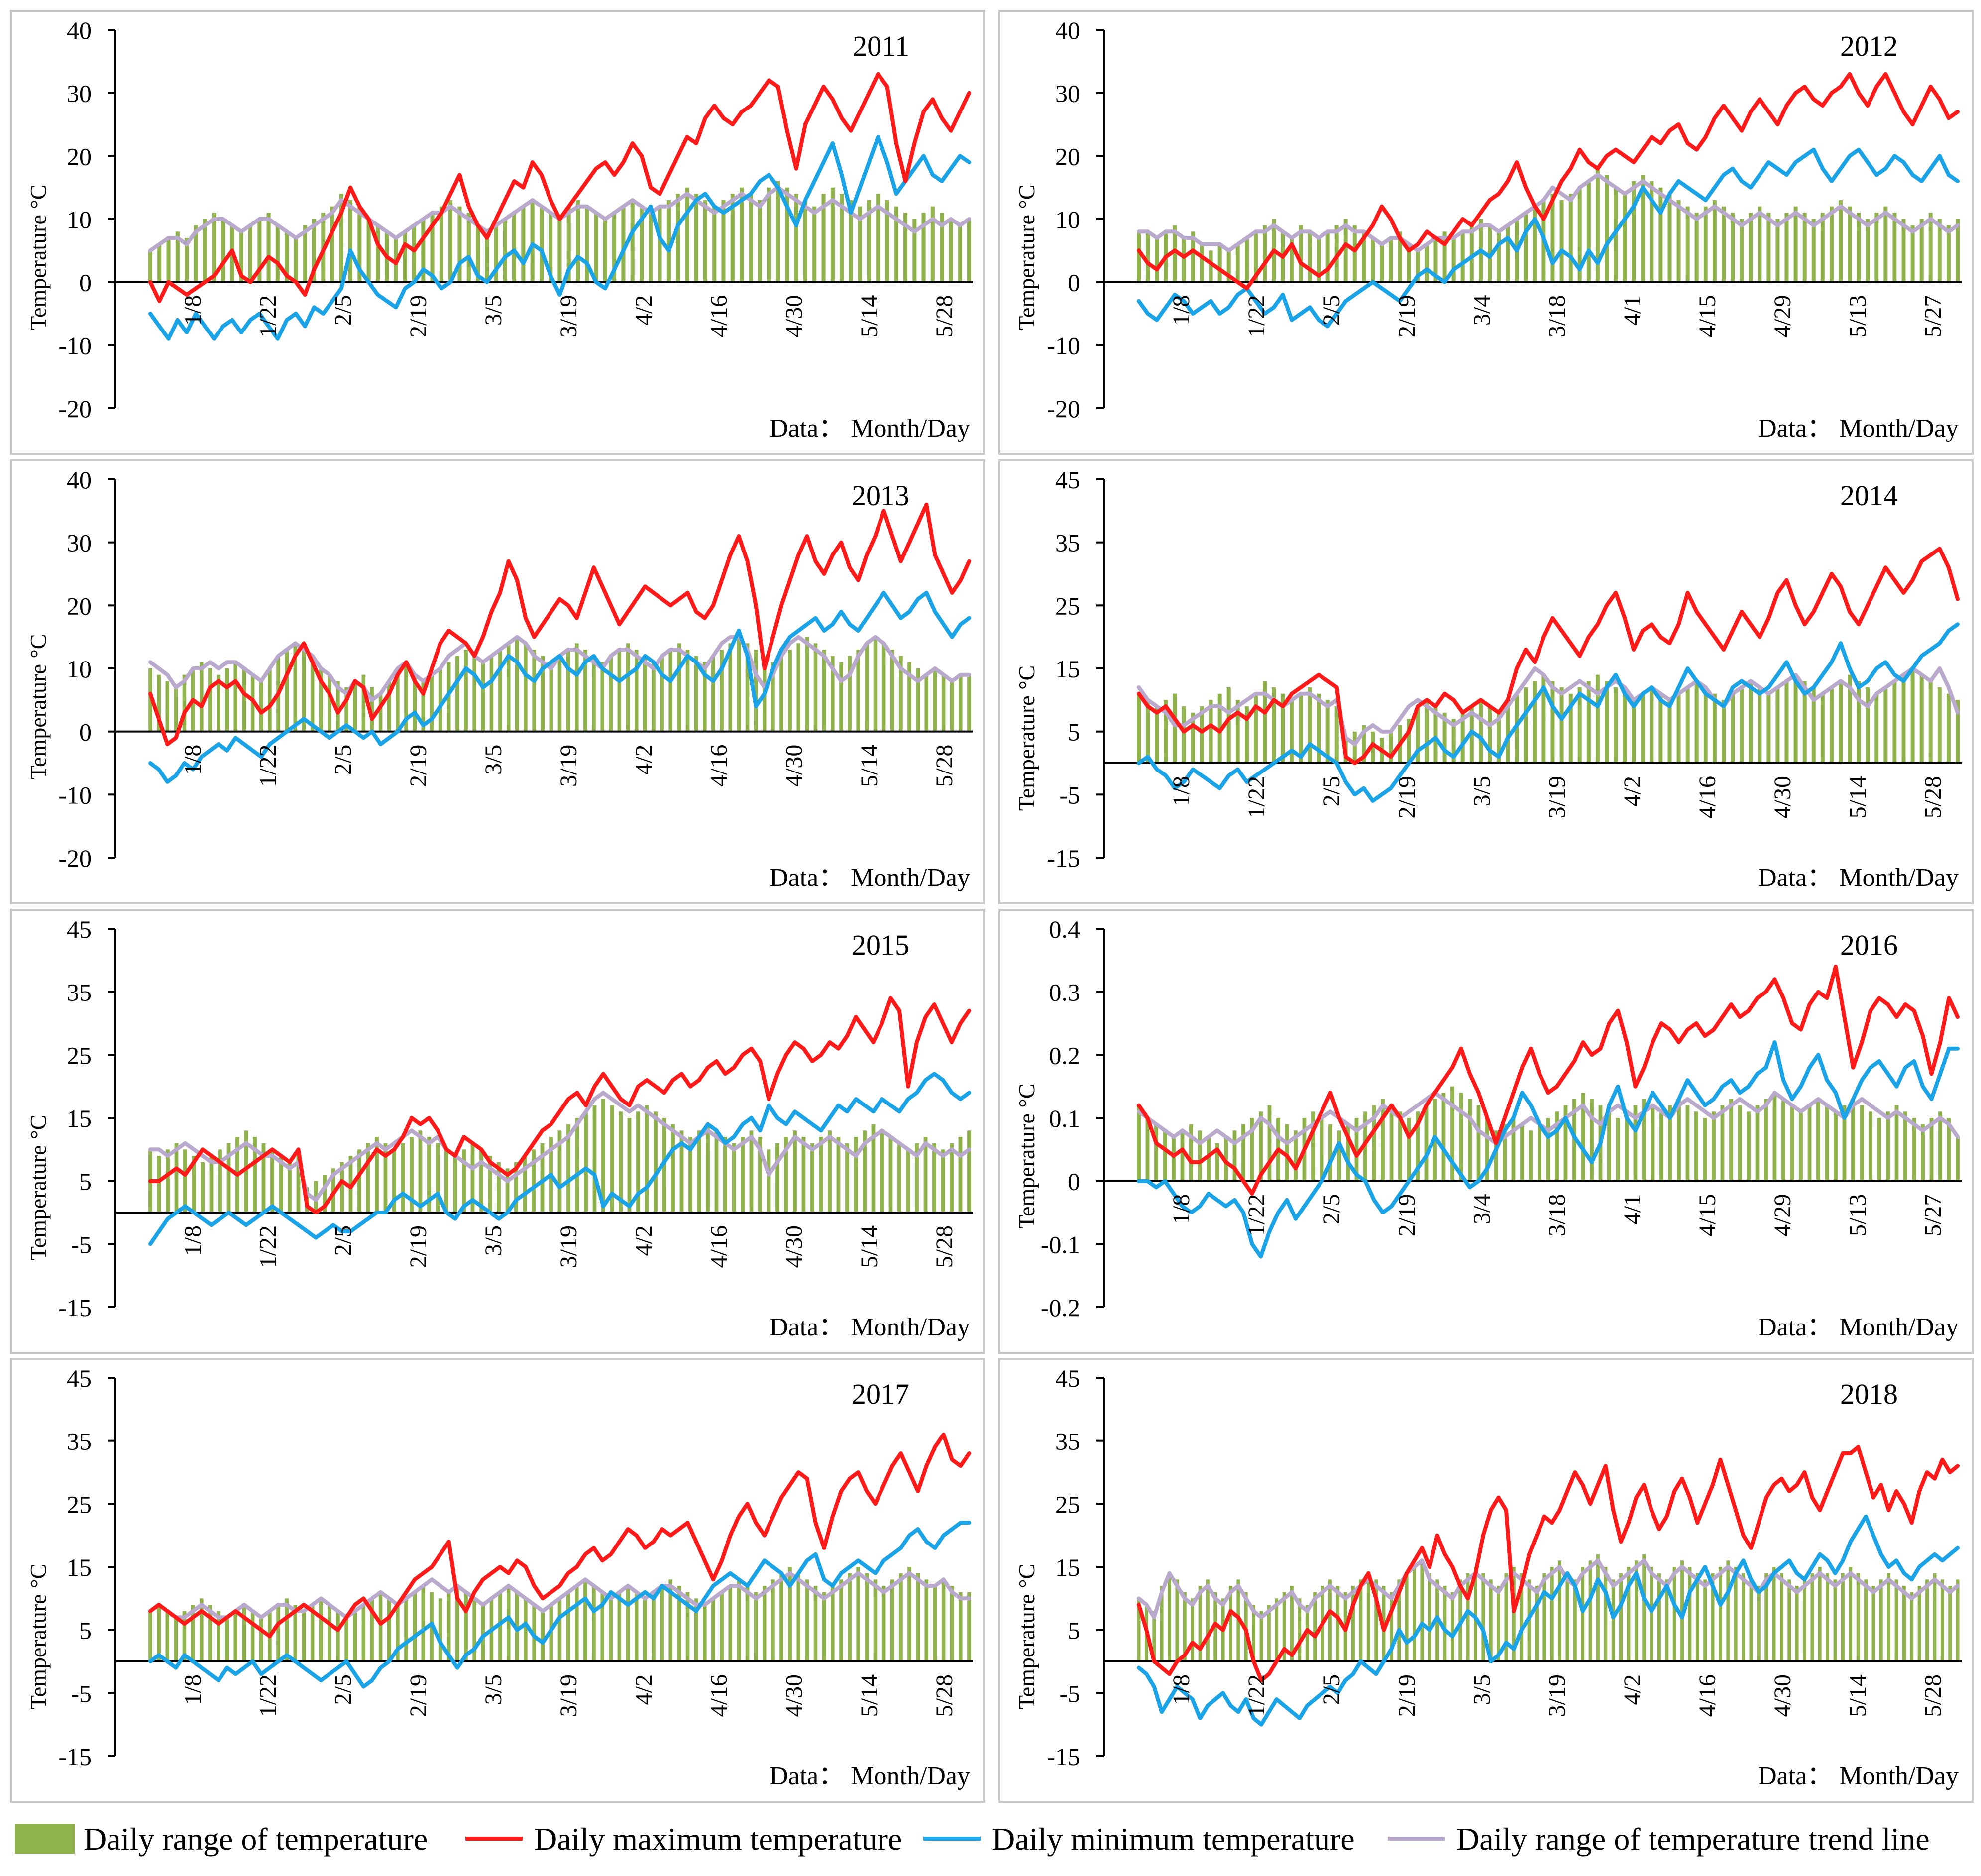  What do you see at coordinates (1557, 797) in the screenshot?
I see `x-tick-label: 3/19` at bounding box center [1557, 797].